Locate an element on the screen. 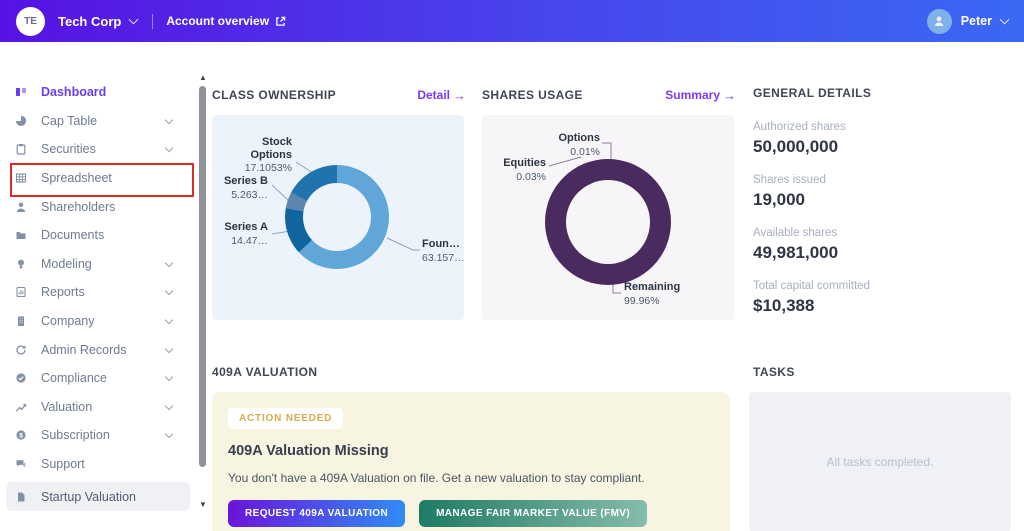 This screenshot has width=1024, height=531. company-avatar: TE is located at coordinates (30, 21).